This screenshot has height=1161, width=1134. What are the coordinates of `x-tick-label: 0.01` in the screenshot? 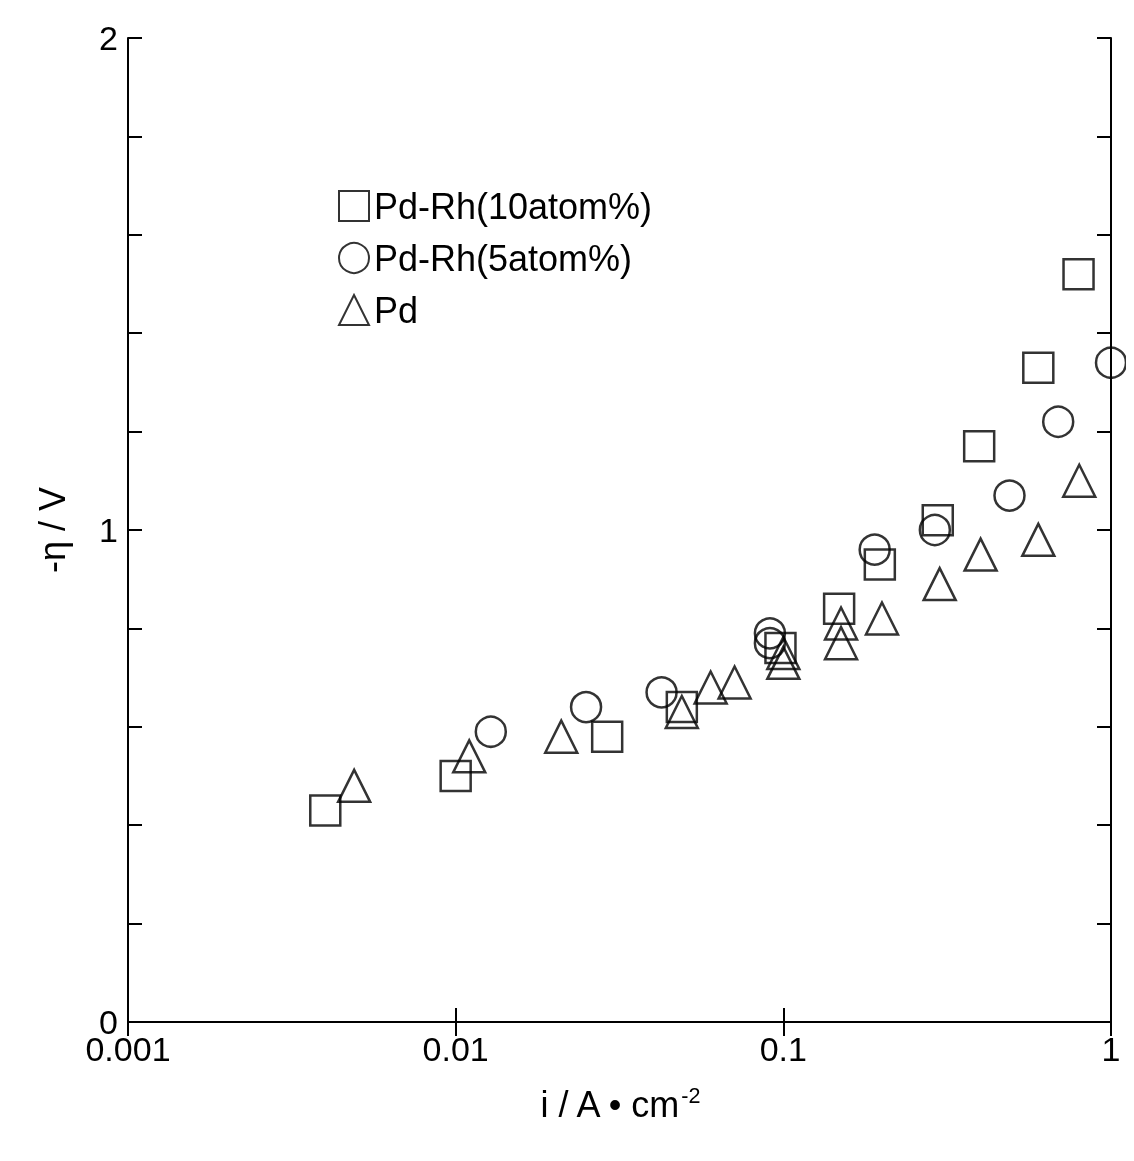 It's located at (455, 1049).